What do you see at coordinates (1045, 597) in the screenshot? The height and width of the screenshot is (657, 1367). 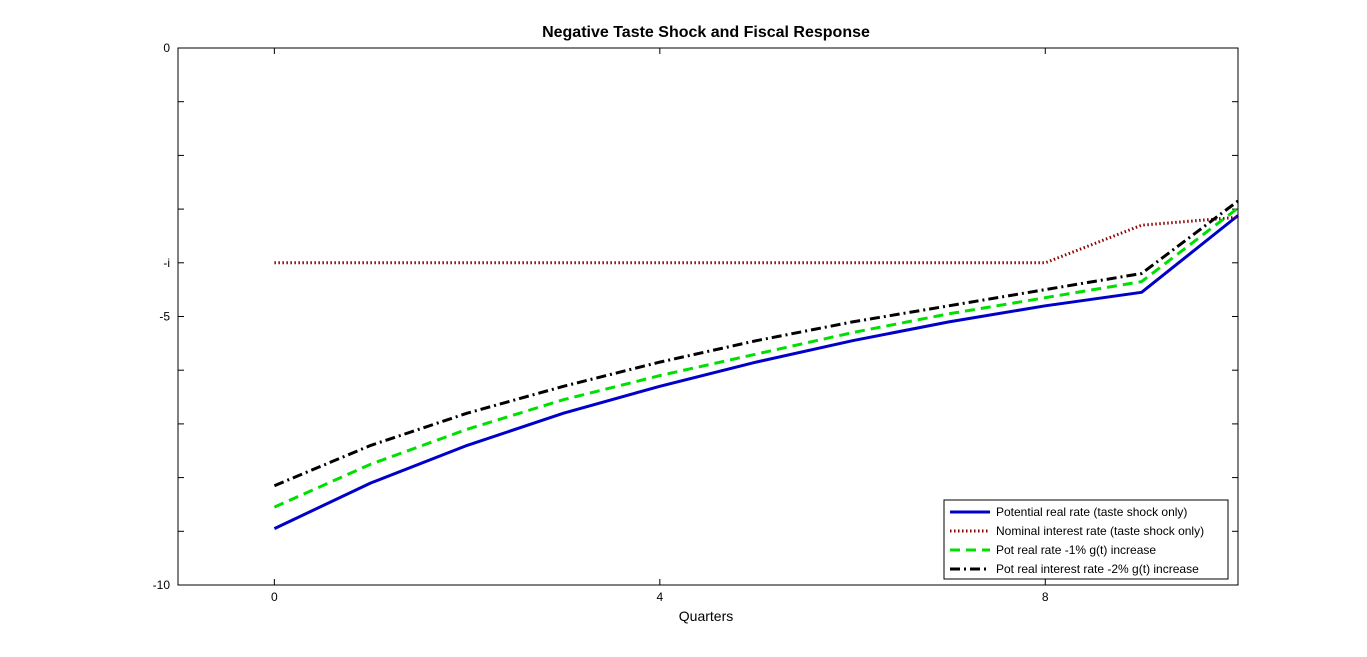 I see `x-tick-label: 8` at bounding box center [1045, 597].